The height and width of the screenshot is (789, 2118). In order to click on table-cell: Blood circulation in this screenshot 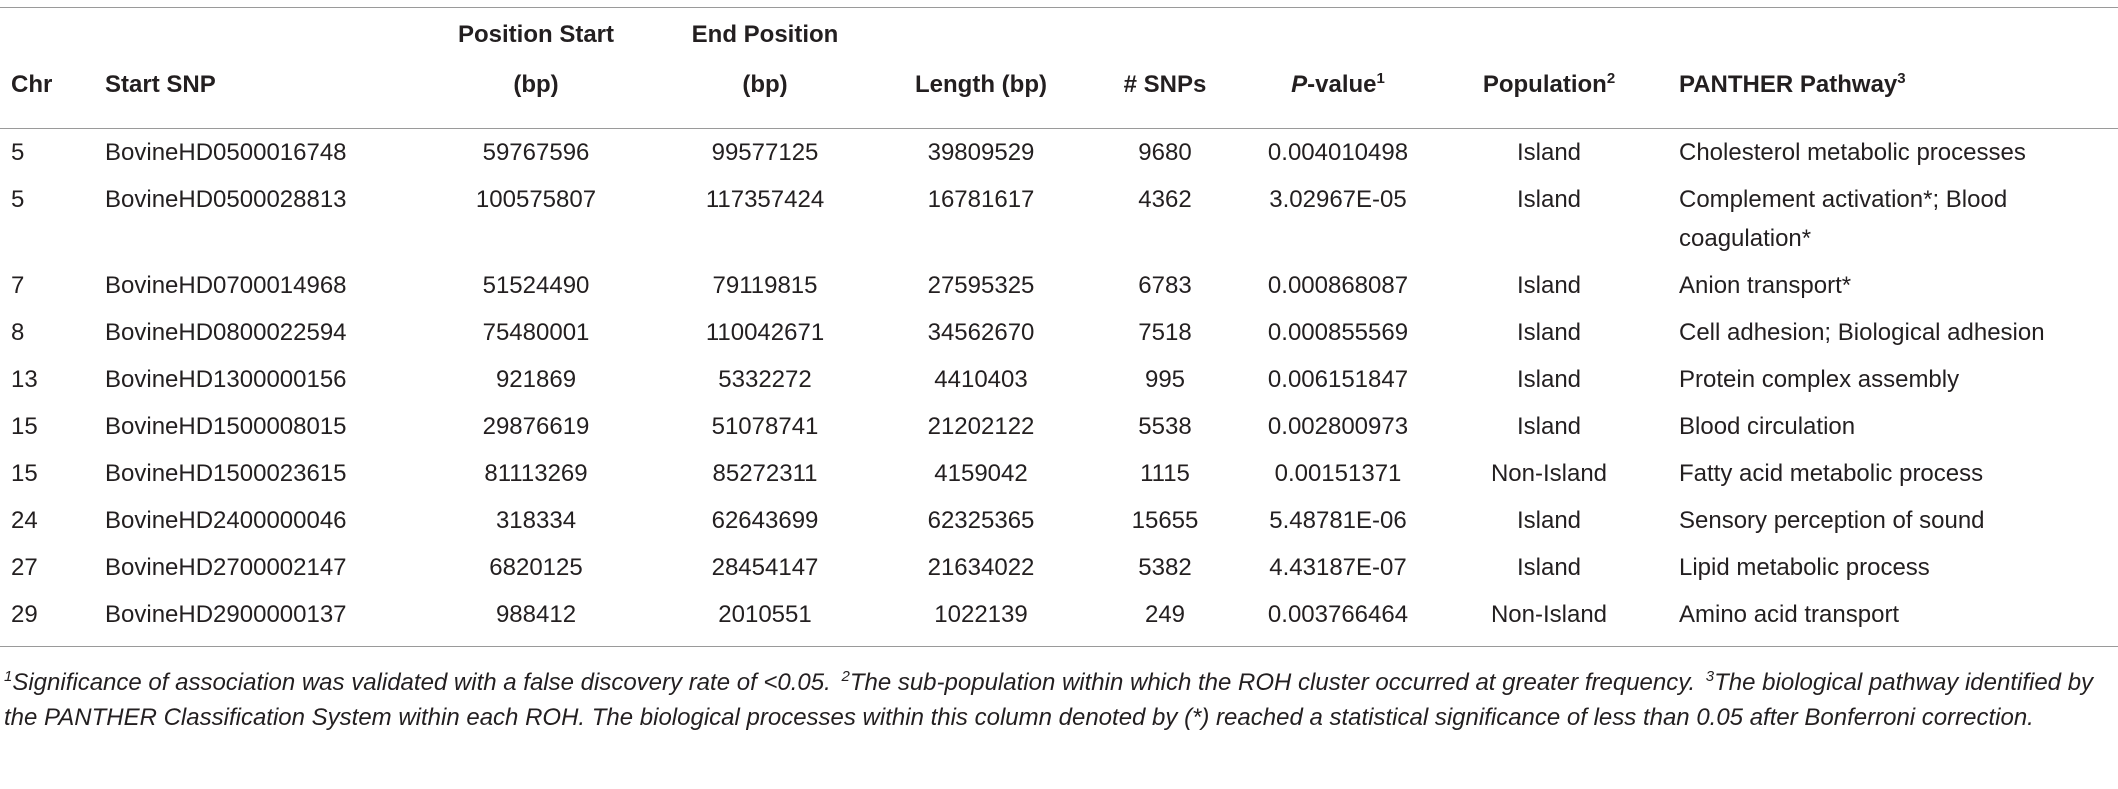, I will do `click(1767, 426)`.